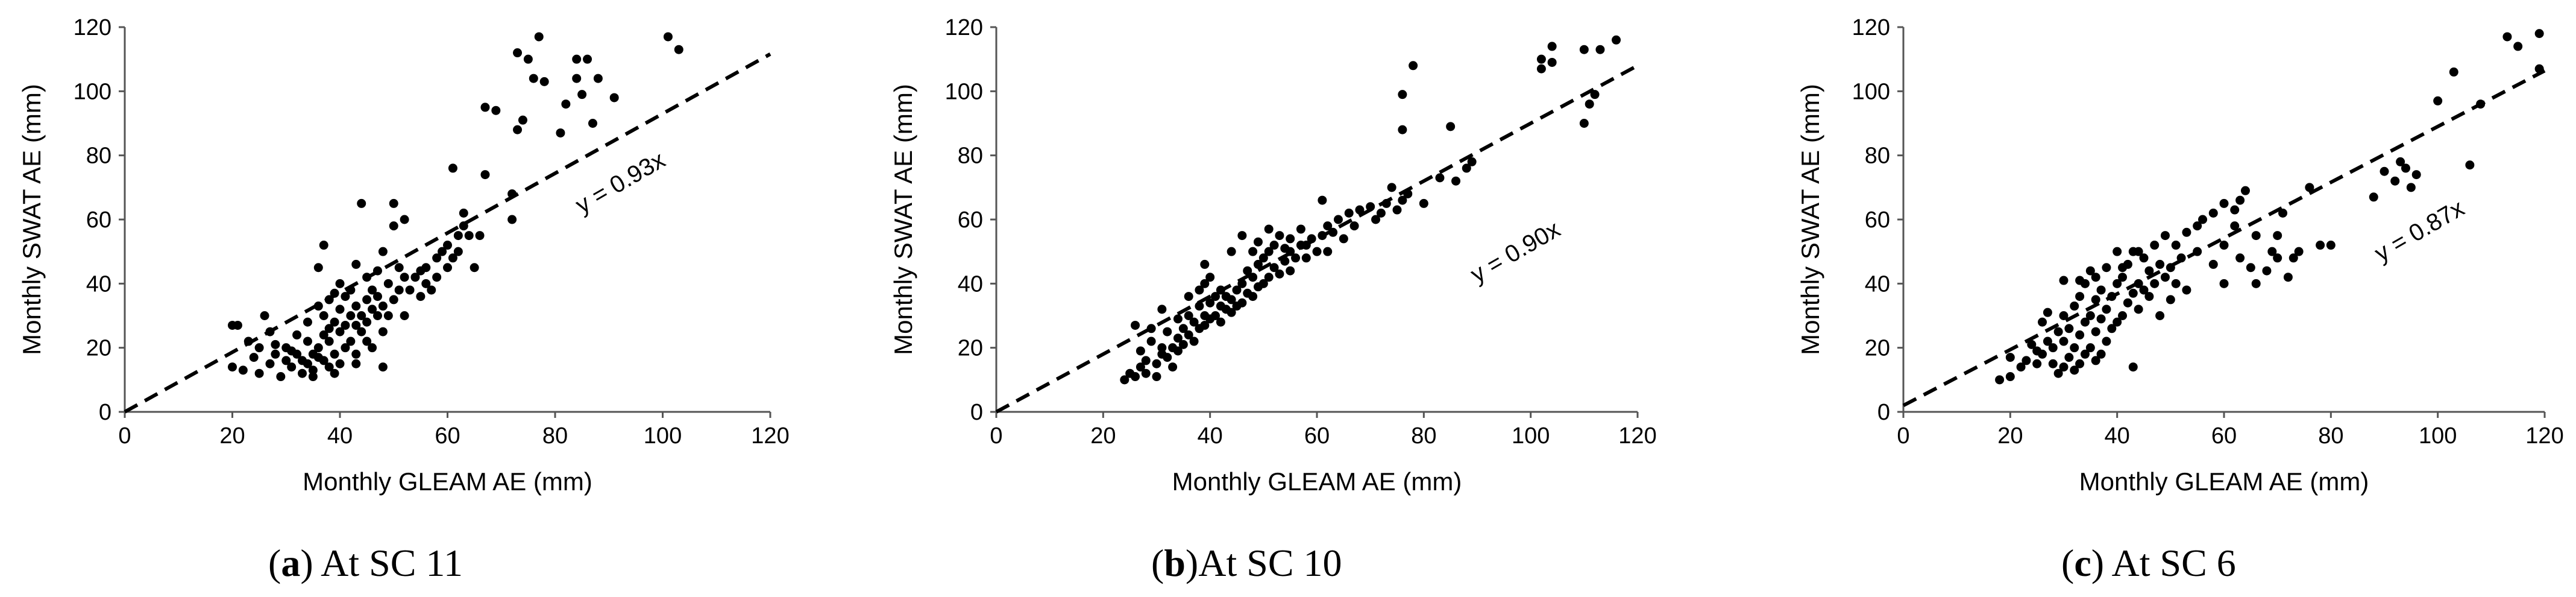  I want to click on y-tick-label: 120, so click(1871, 28).